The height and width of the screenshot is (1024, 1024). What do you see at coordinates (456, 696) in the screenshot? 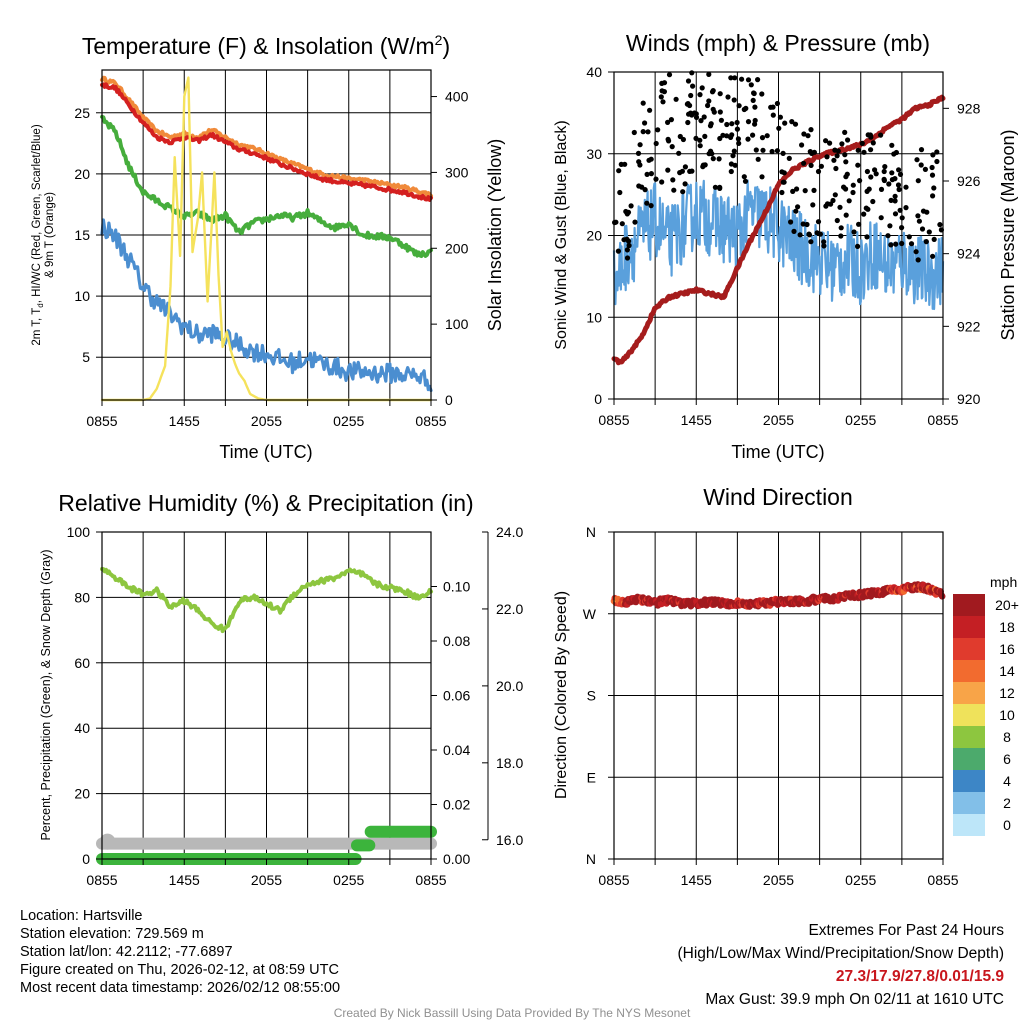
I see `precip-ytick-label: 0.06` at bounding box center [456, 696].